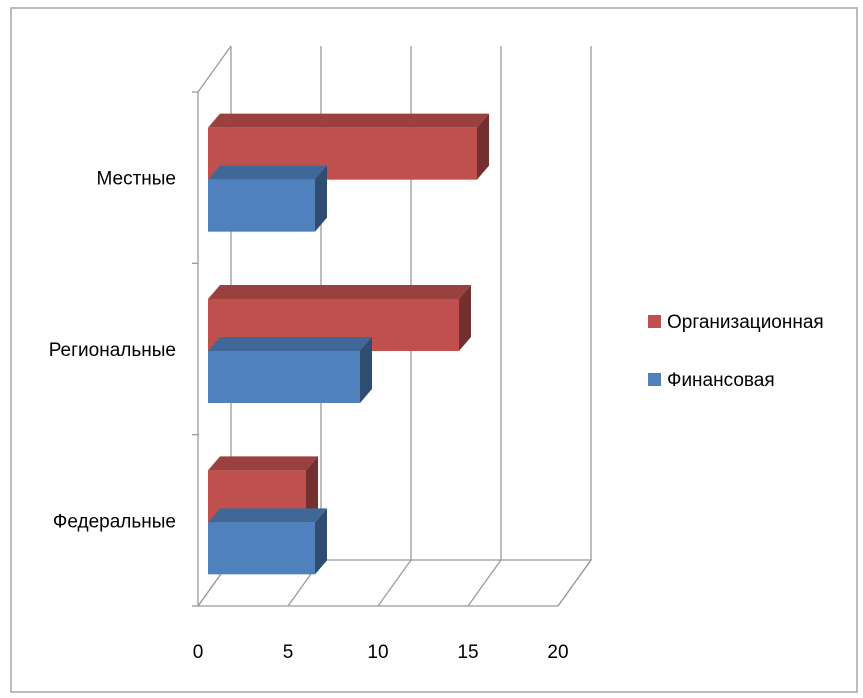  What do you see at coordinates (114, 521) in the screenshot?
I see `y-tick-label: Федеральные` at bounding box center [114, 521].